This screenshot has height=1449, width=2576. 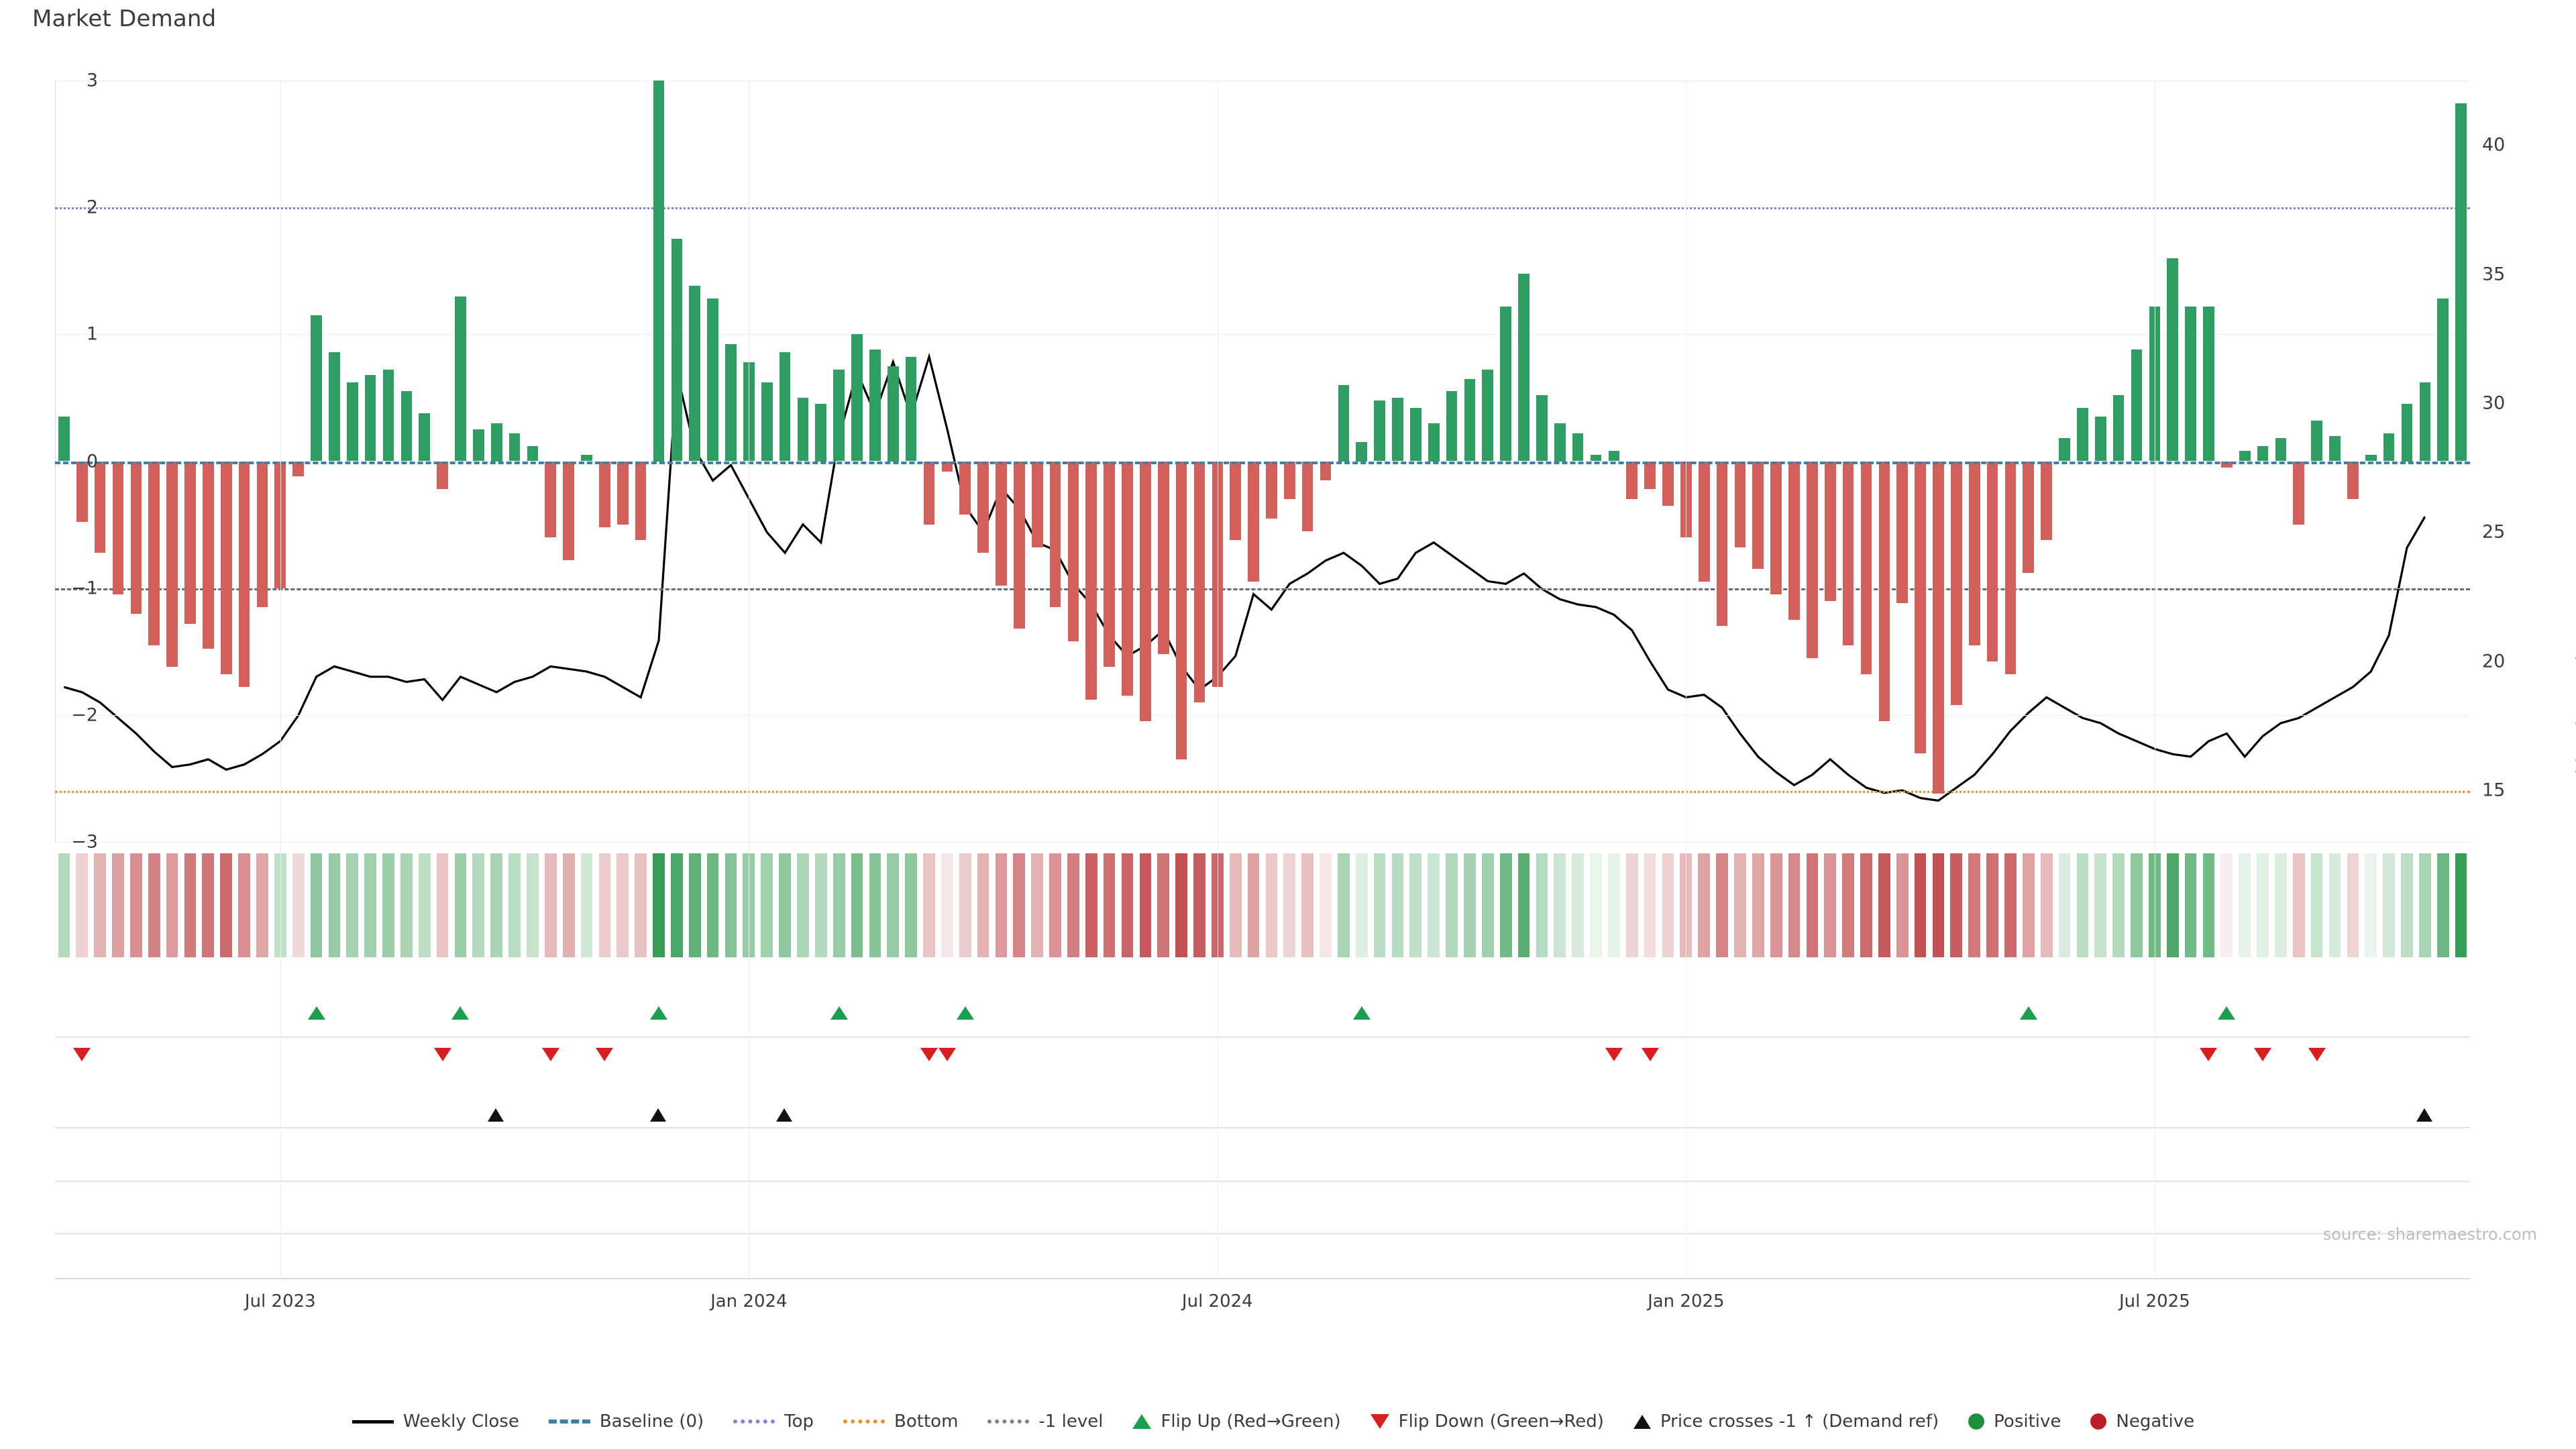 I want to click on legend-item: Bottom, so click(x=900, y=1421).